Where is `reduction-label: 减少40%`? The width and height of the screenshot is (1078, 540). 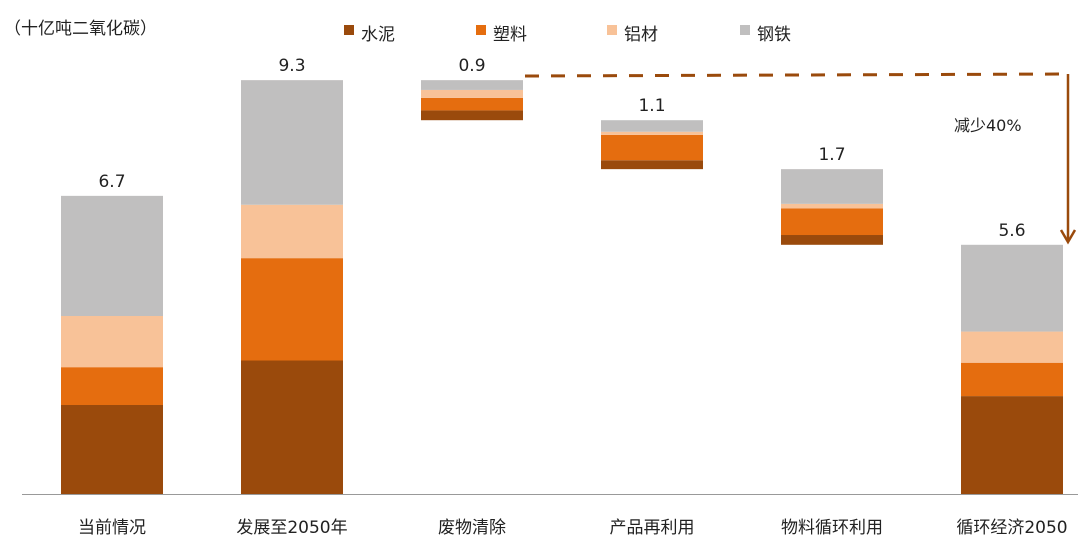 reduction-label: 减少40% is located at coordinates (988, 125).